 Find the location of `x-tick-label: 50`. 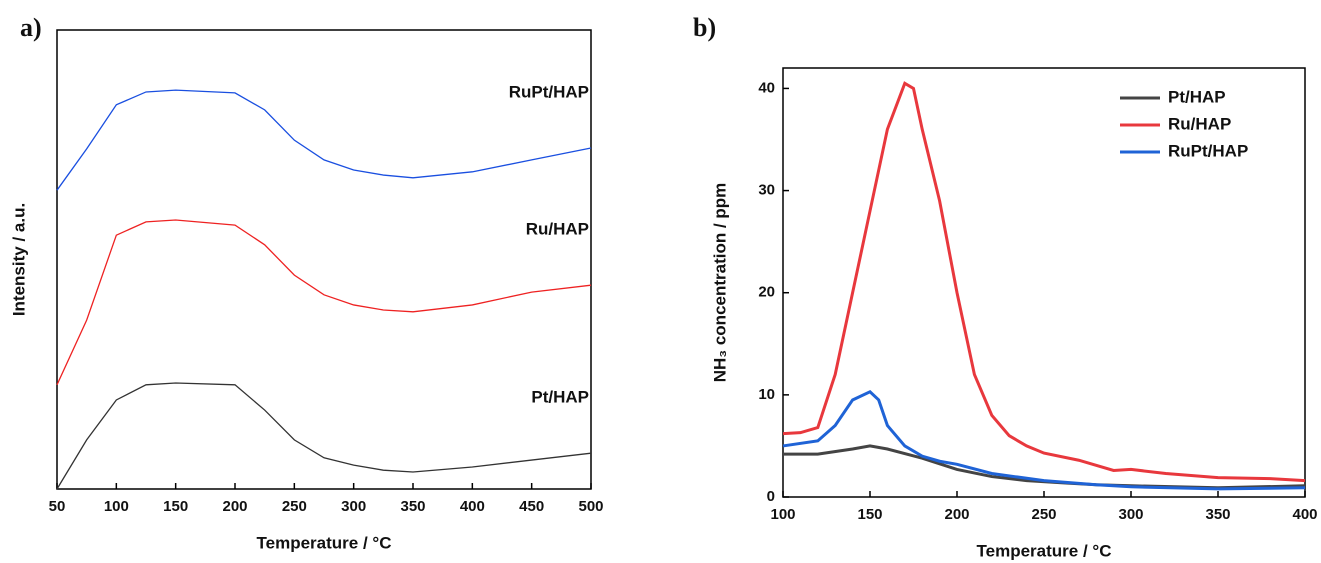

x-tick-label: 50 is located at coordinates (57, 506).